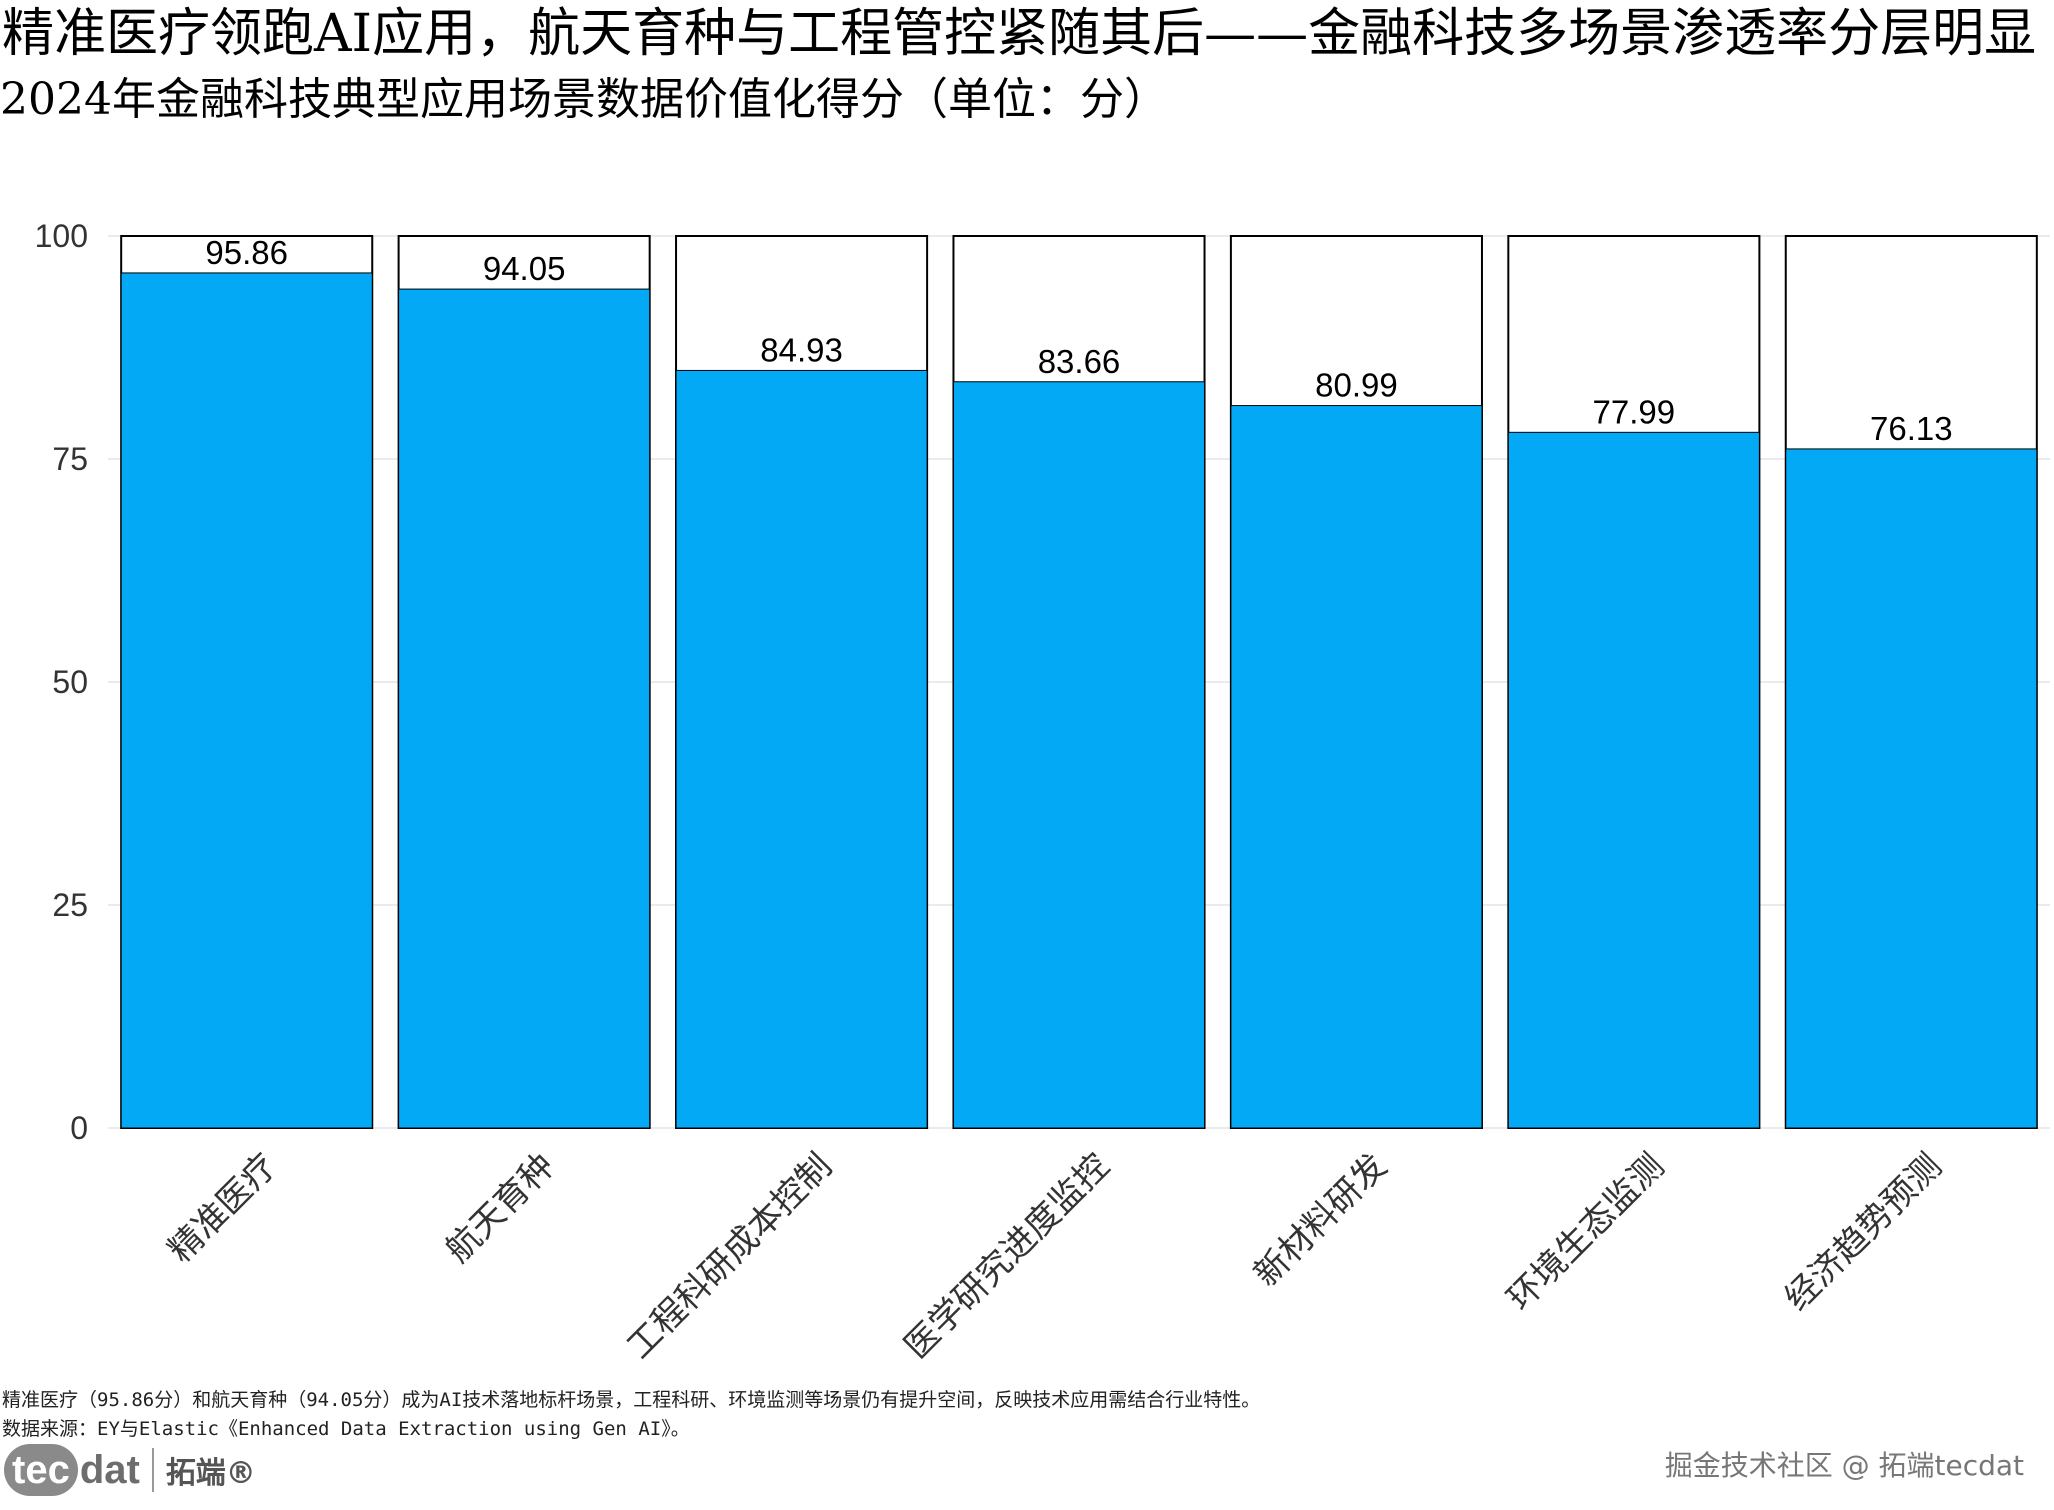  What do you see at coordinates (223, 1208) in the screenshot?
I see `x-tick-label: 精准医疗` at bounding box center [223, 1208].